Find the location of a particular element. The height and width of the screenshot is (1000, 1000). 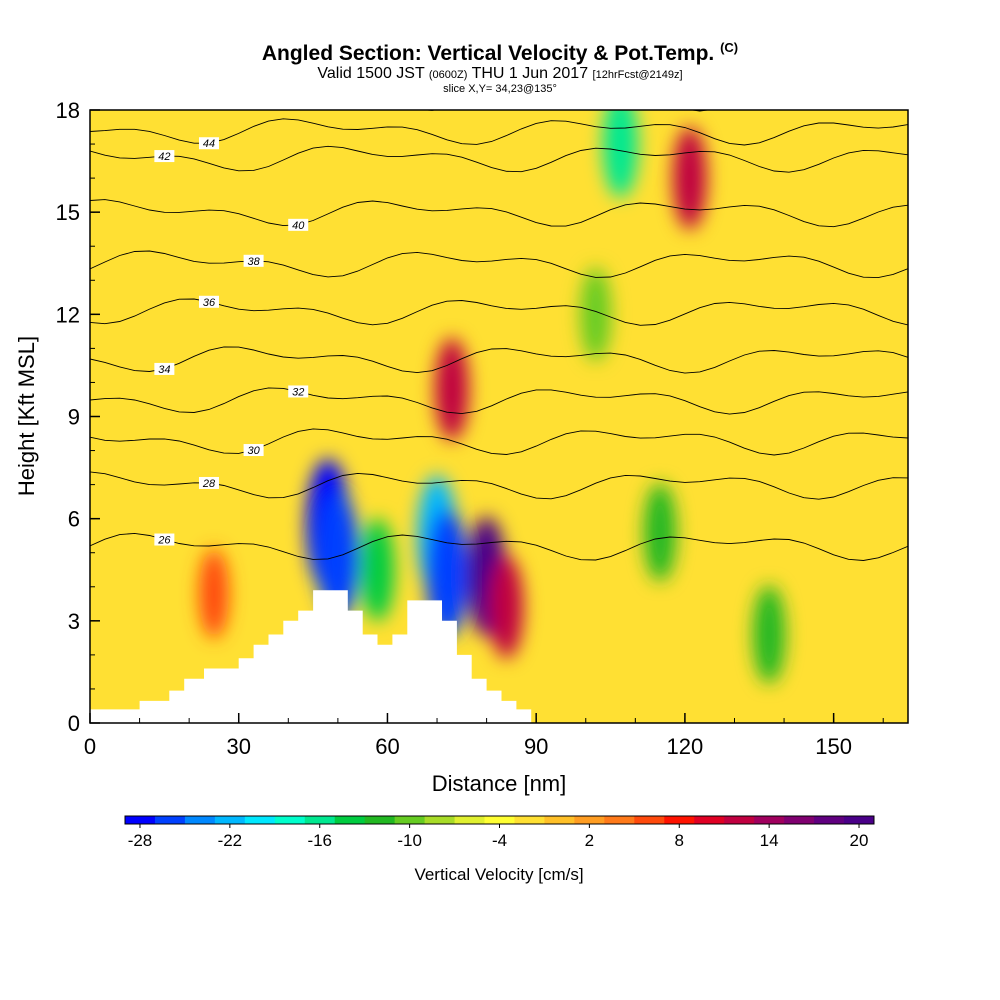

isoline-label: 34 is located at coordinates (164, 370).